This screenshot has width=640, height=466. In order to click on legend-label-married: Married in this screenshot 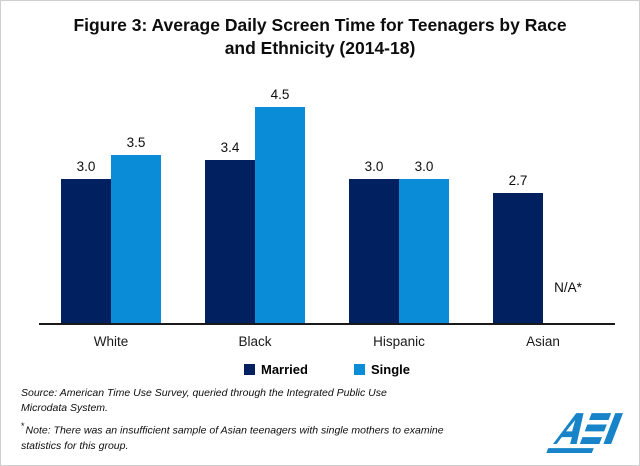, I will do `click(284, 369)`.